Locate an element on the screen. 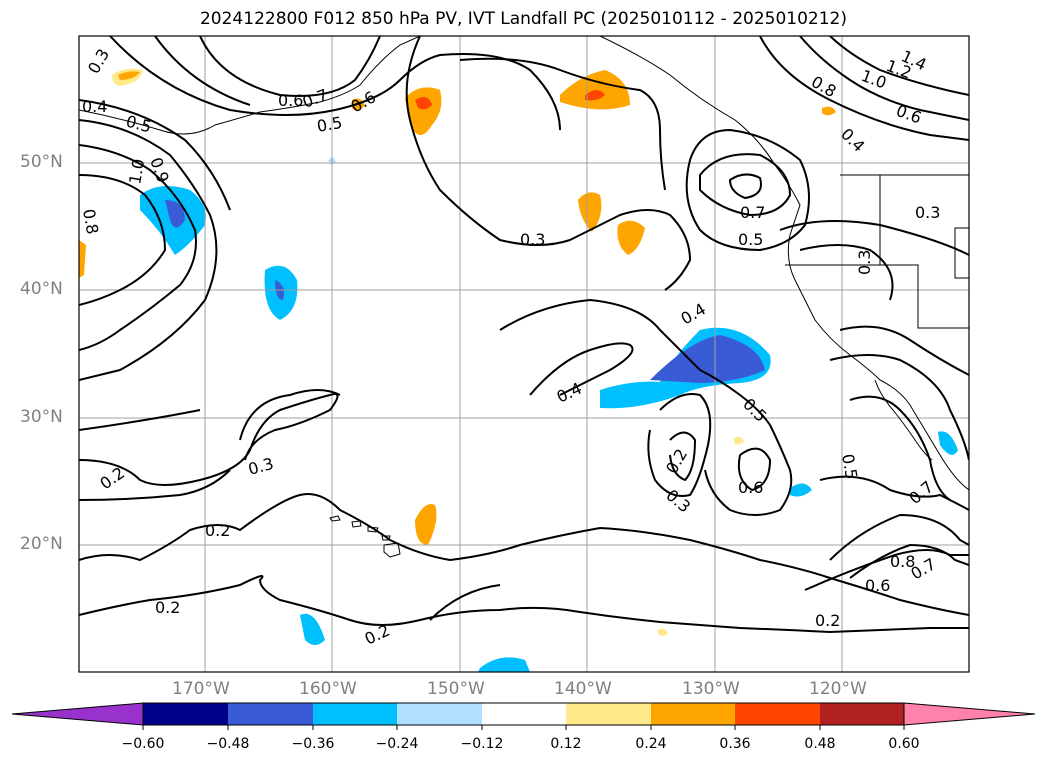  colorbar-tick-label: 0.24 is located at coordinates (651, 744).